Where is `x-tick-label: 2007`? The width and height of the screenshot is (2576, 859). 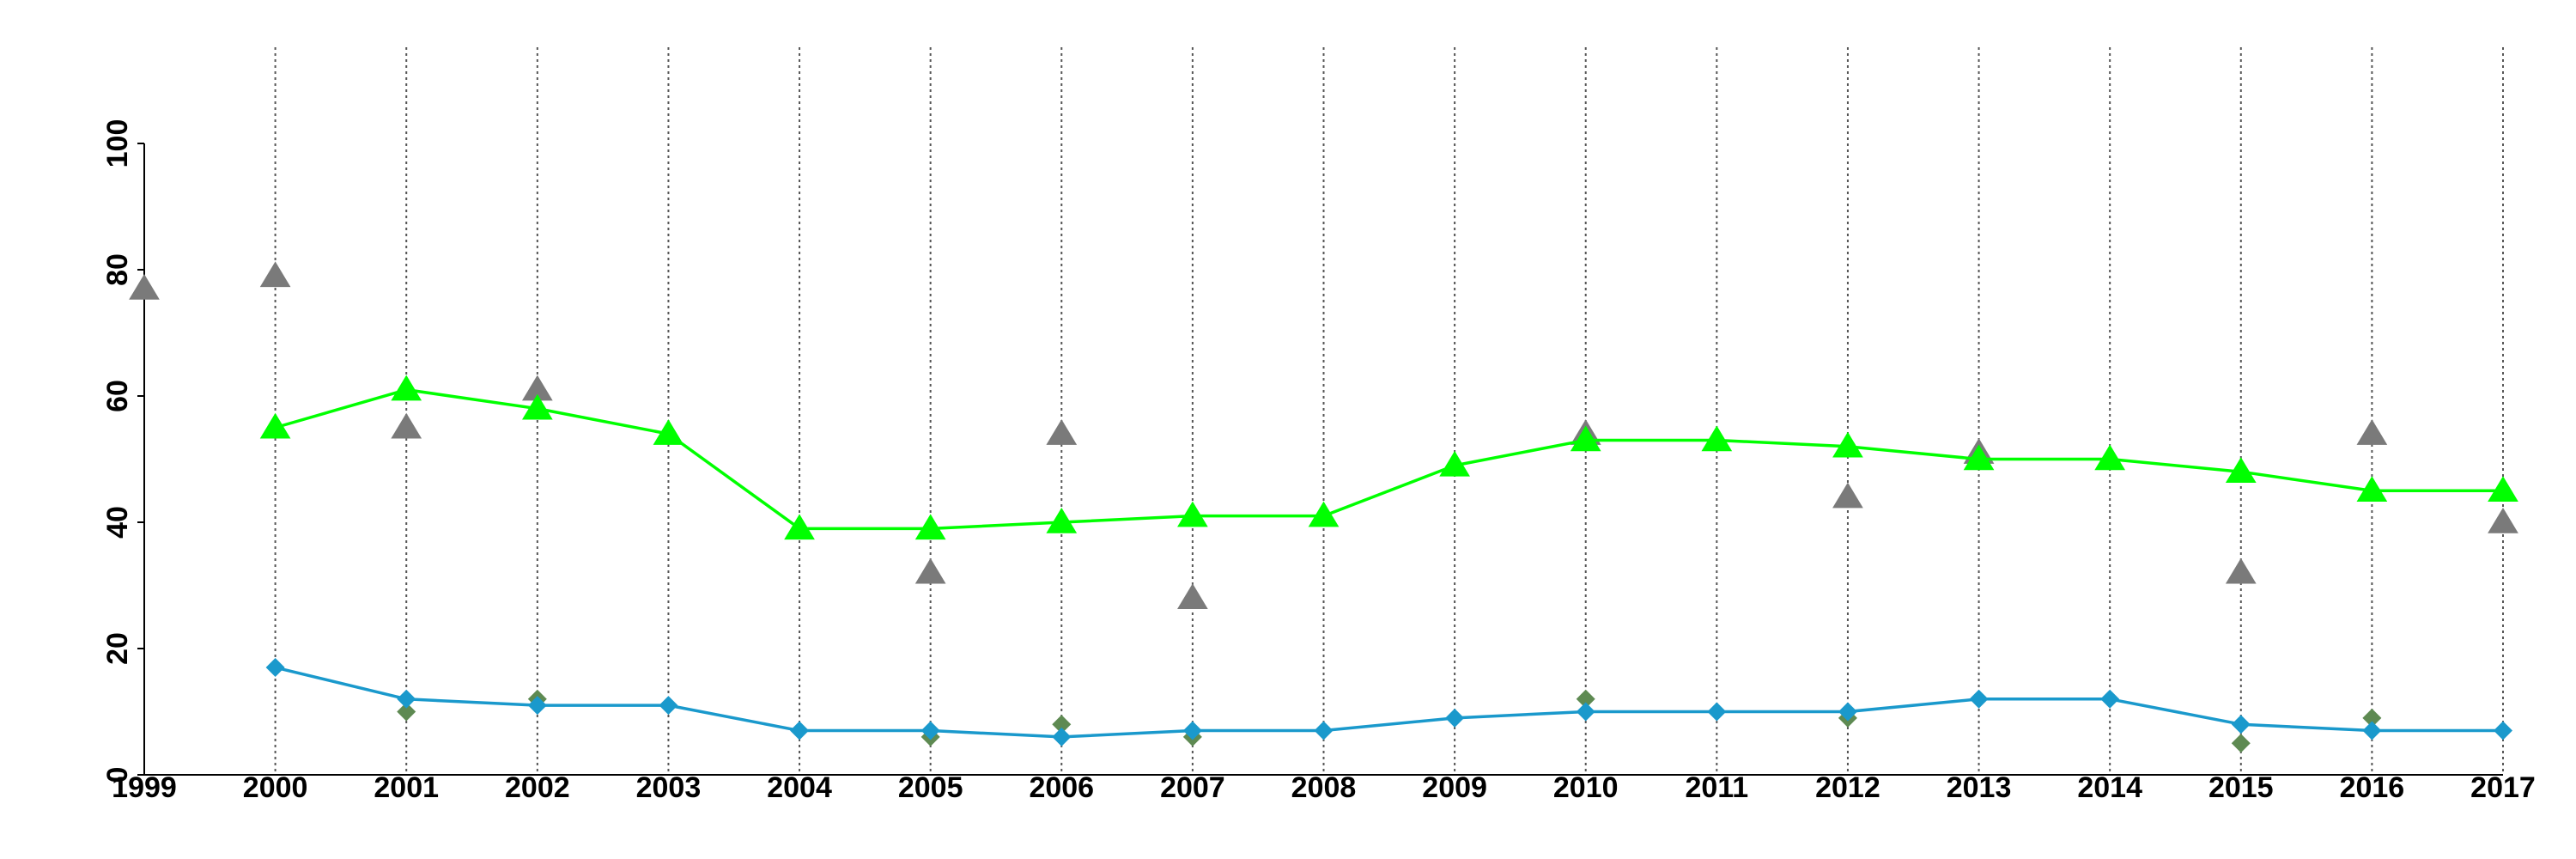
x-tick-label: 2007 is located at coordinates (1192, 788).